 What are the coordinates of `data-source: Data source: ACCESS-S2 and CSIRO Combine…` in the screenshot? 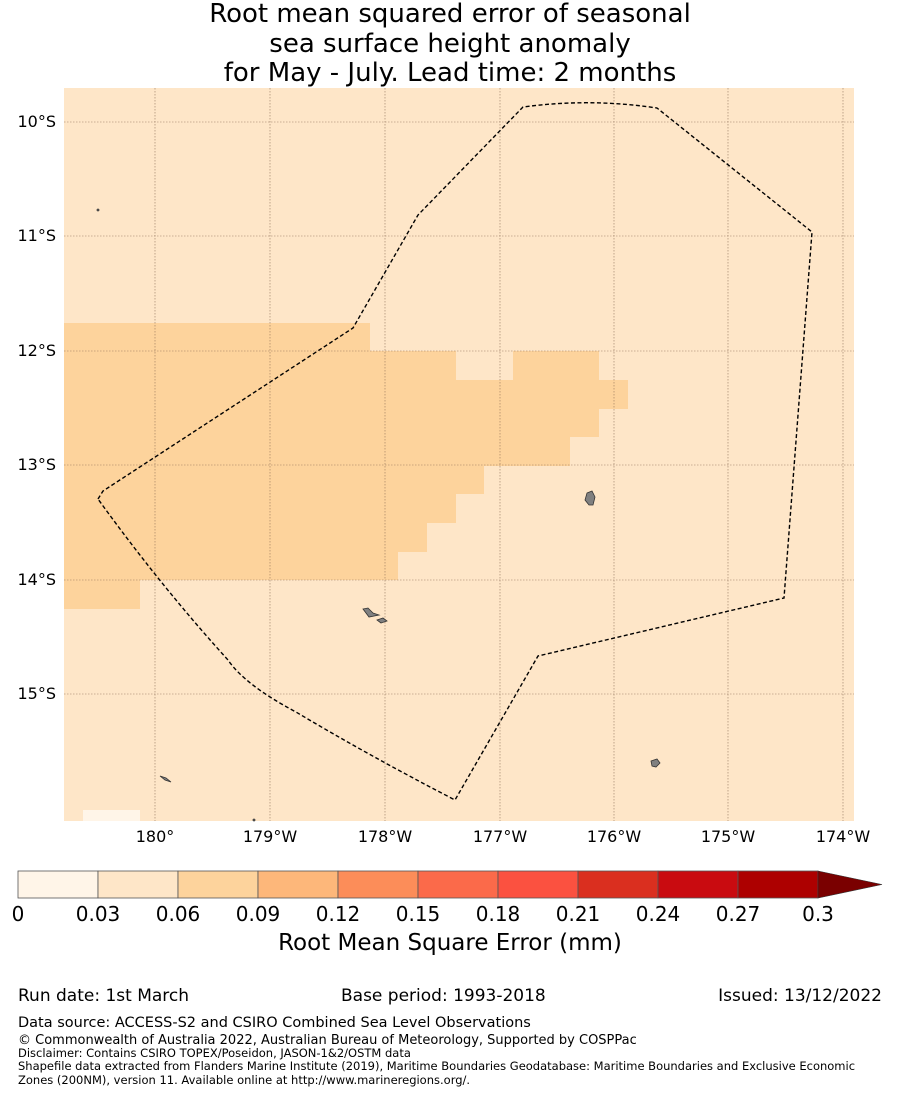 It's located at (274, 1023).